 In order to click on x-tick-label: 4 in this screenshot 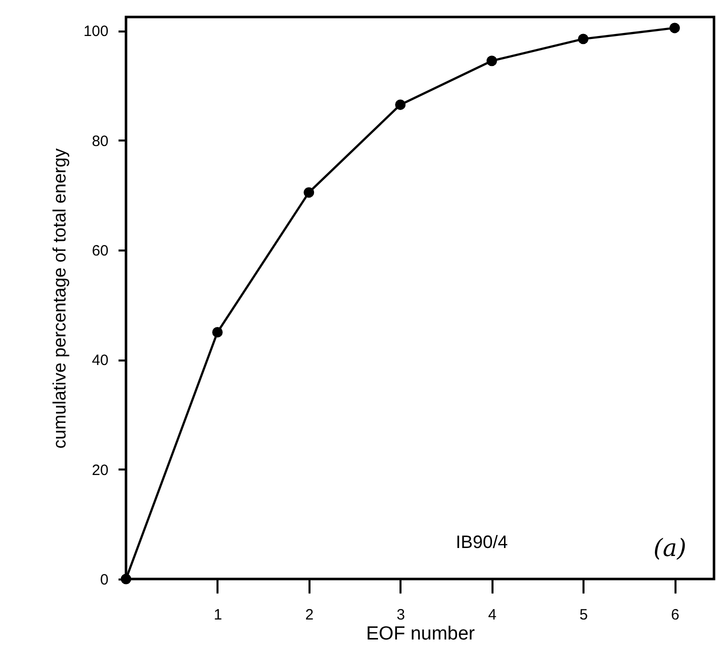, I will do `click(492, 615)`.